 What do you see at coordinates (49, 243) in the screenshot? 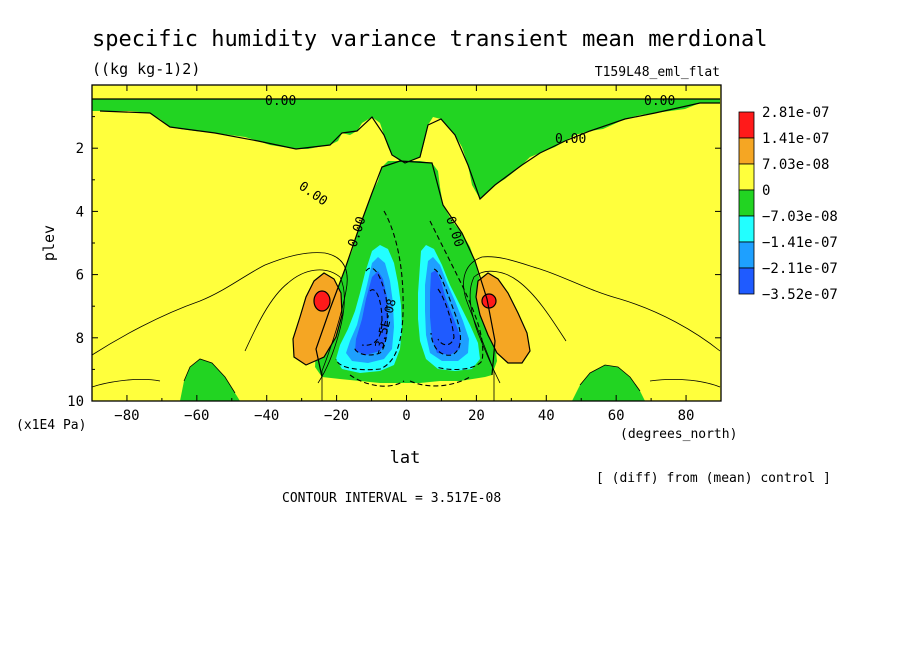
I see `y-axis-label: plev` at bounding box center [49, 243].